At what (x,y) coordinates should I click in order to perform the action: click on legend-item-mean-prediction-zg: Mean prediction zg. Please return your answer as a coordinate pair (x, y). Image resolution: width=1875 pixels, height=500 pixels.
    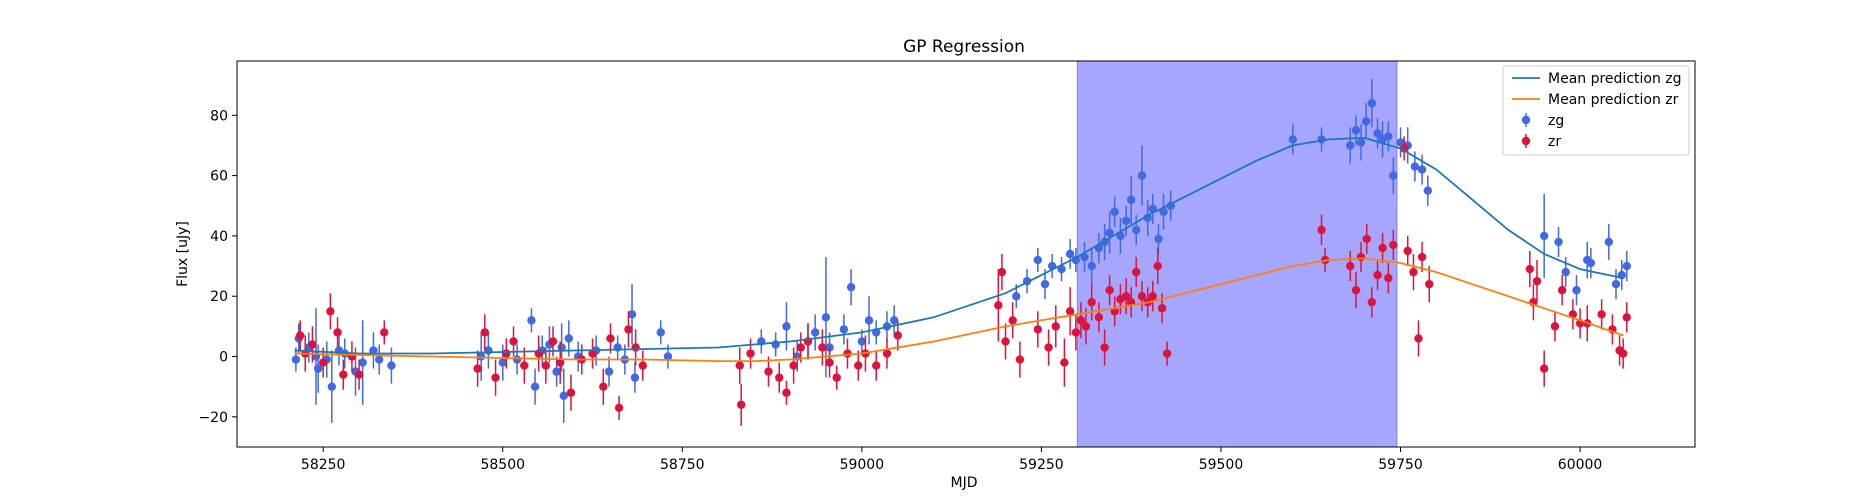
    Looking at the image, I should click on (1597, 79).